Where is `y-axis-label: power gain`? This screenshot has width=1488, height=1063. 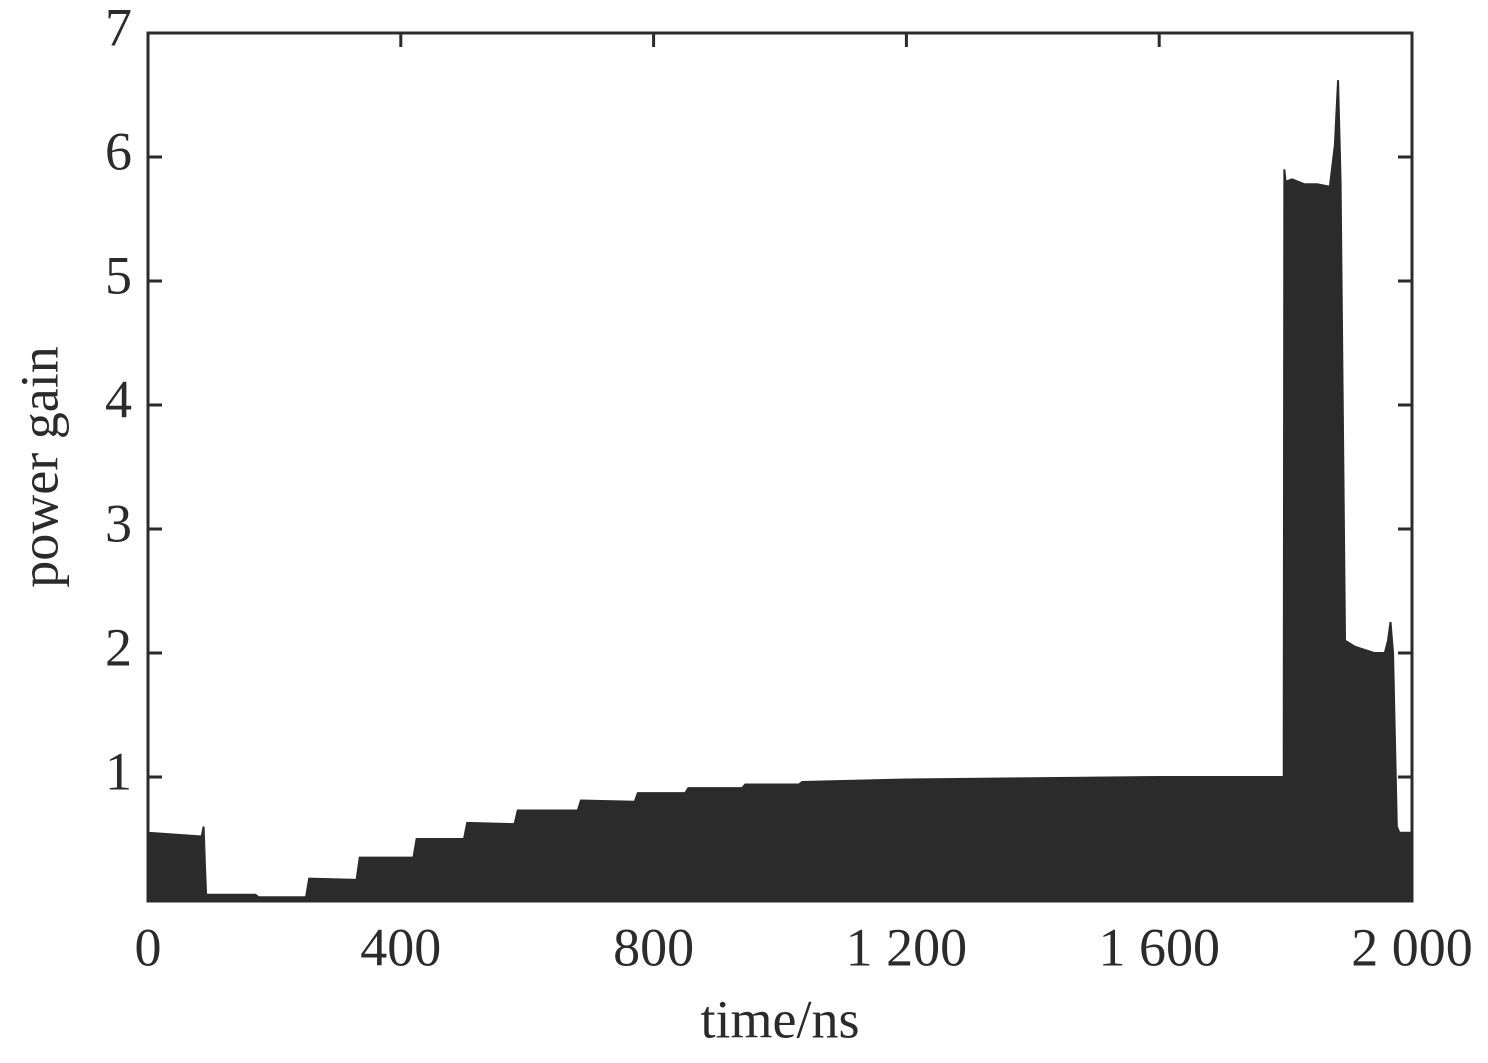 y-axis-label: power gain is located at coordinates (39, 466).